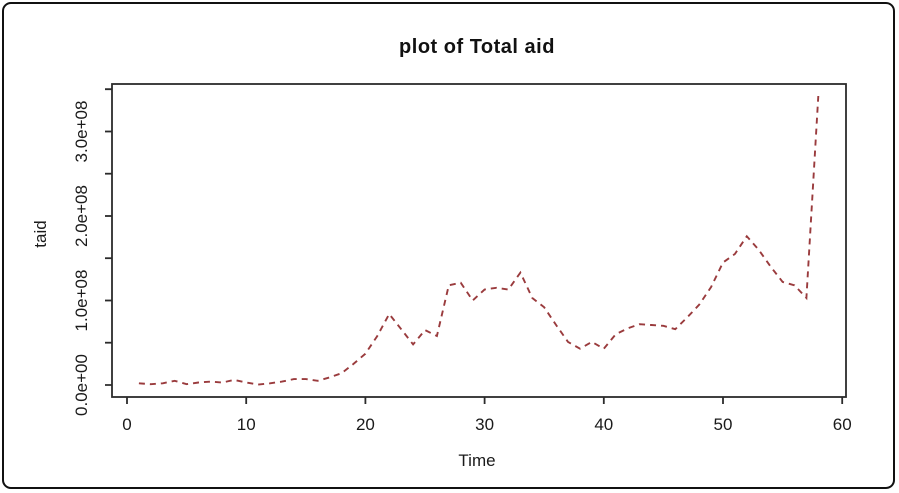  I want to click on x-axis-tick-labels: 0 10 20 30 40 50 60, so click(486, 424).